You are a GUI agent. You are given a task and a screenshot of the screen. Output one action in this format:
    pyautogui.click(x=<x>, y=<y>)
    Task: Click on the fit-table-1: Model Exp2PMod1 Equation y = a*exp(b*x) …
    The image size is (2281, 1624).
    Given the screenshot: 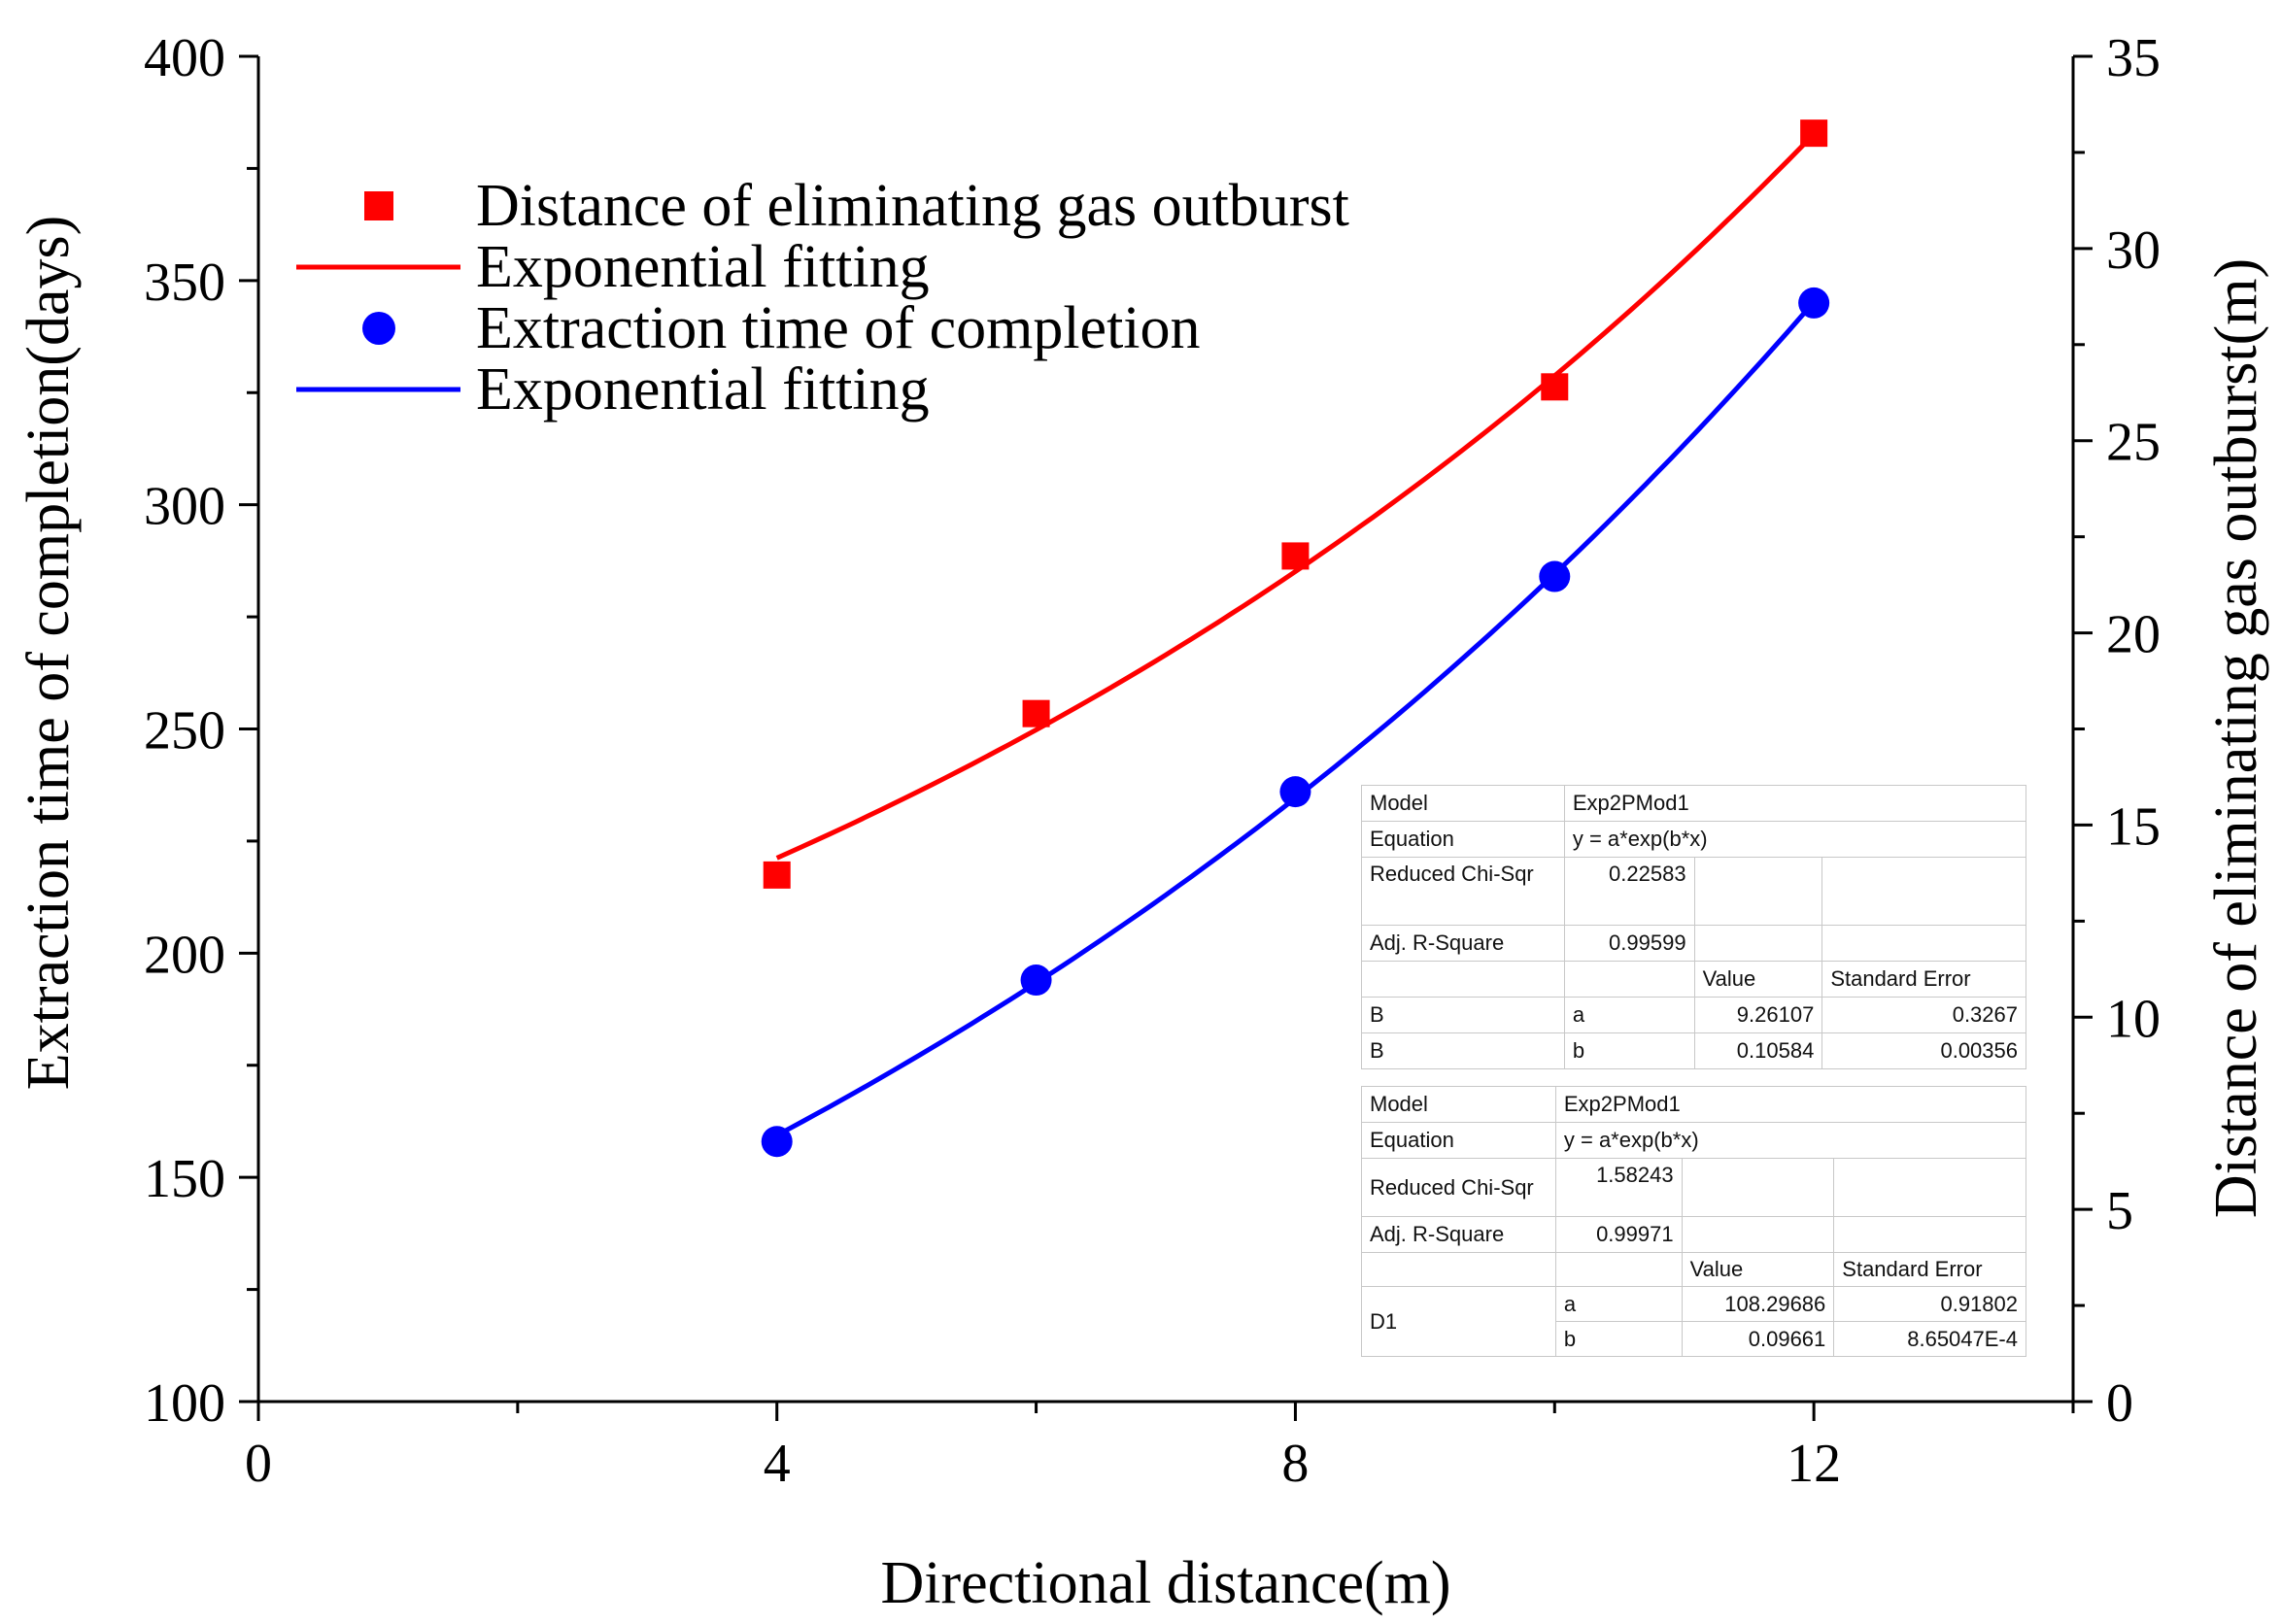 What is the action you would take?
    pyautogui.click(x=1694, y=927)
    